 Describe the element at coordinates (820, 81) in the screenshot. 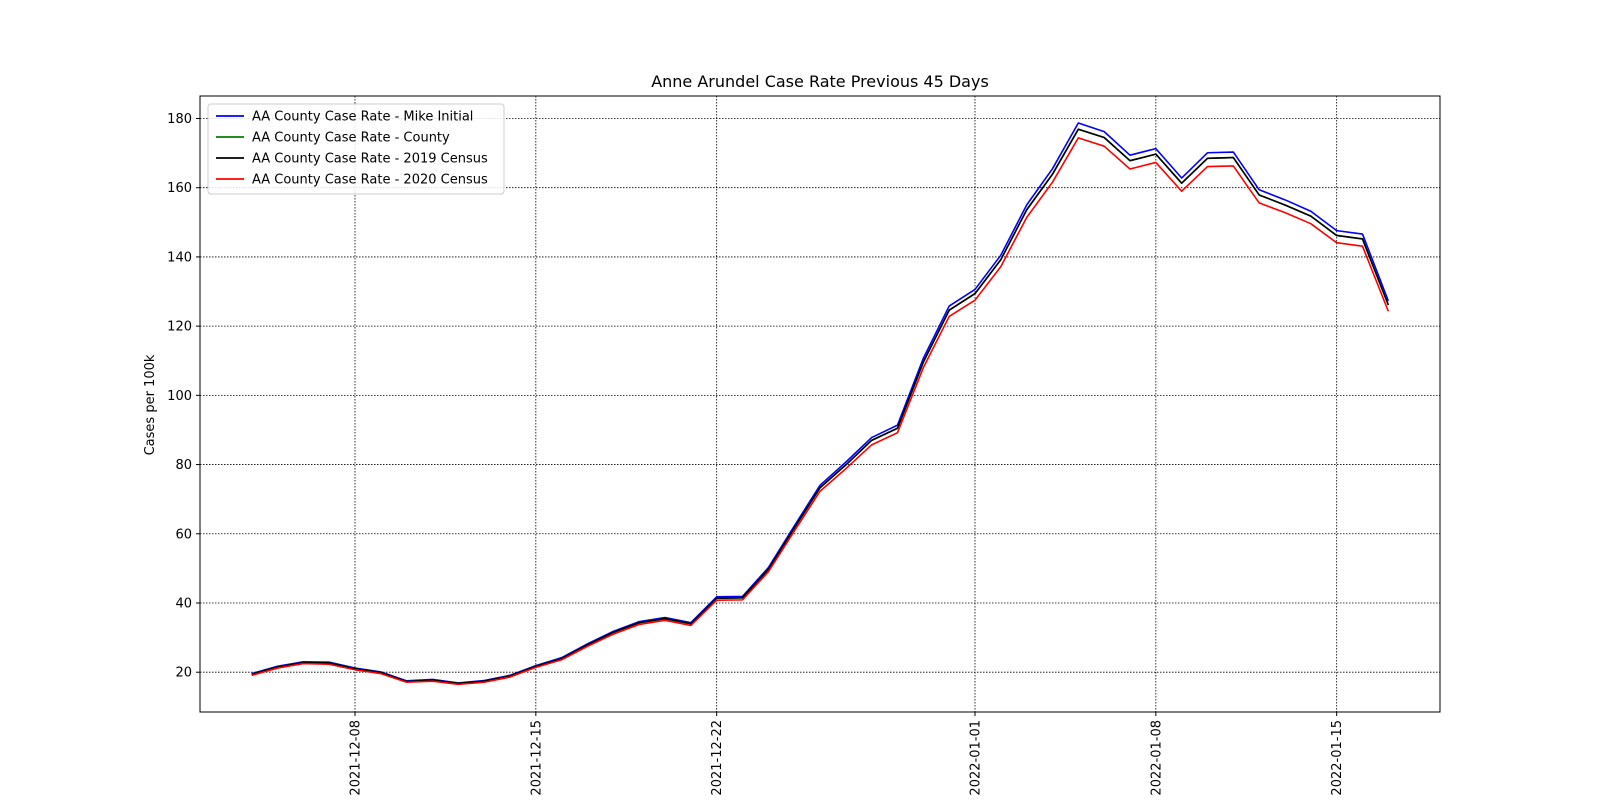

I see `chart-title: Anne Arundel Case Rate Previous 45 Days` at that location.